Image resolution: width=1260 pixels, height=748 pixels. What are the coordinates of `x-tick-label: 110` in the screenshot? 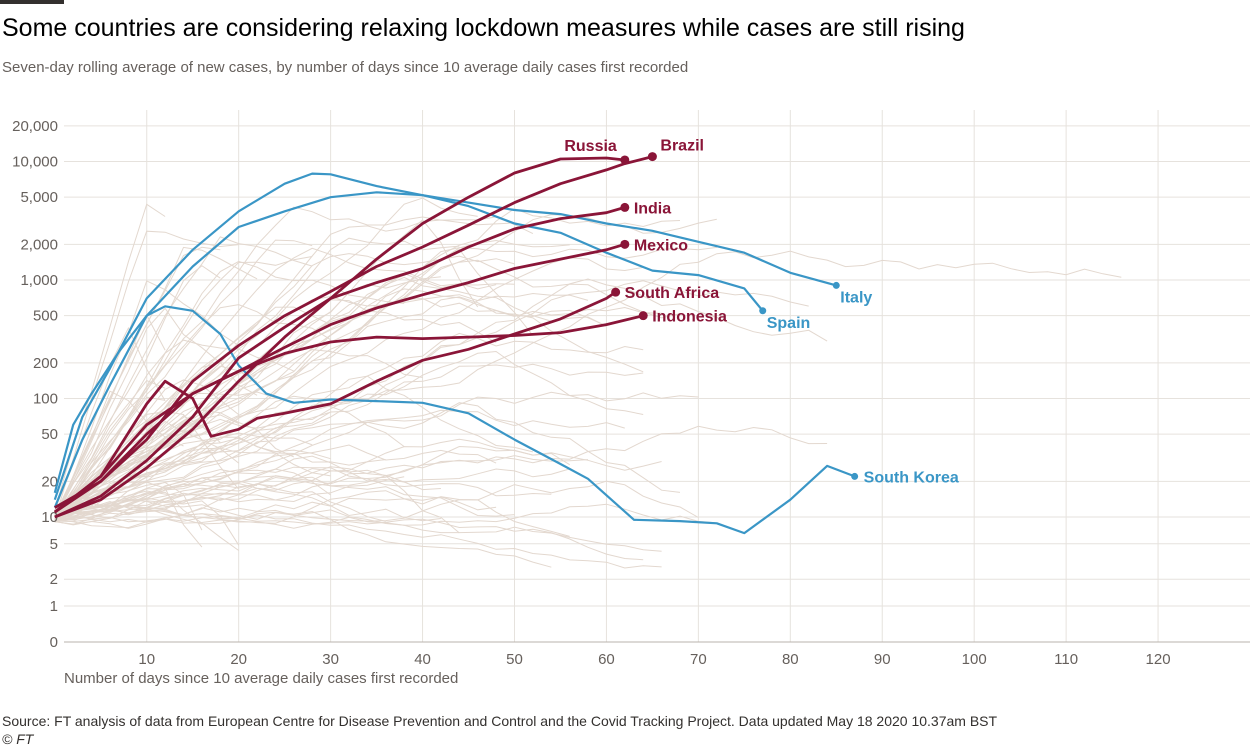 It's located at (1066, 658).